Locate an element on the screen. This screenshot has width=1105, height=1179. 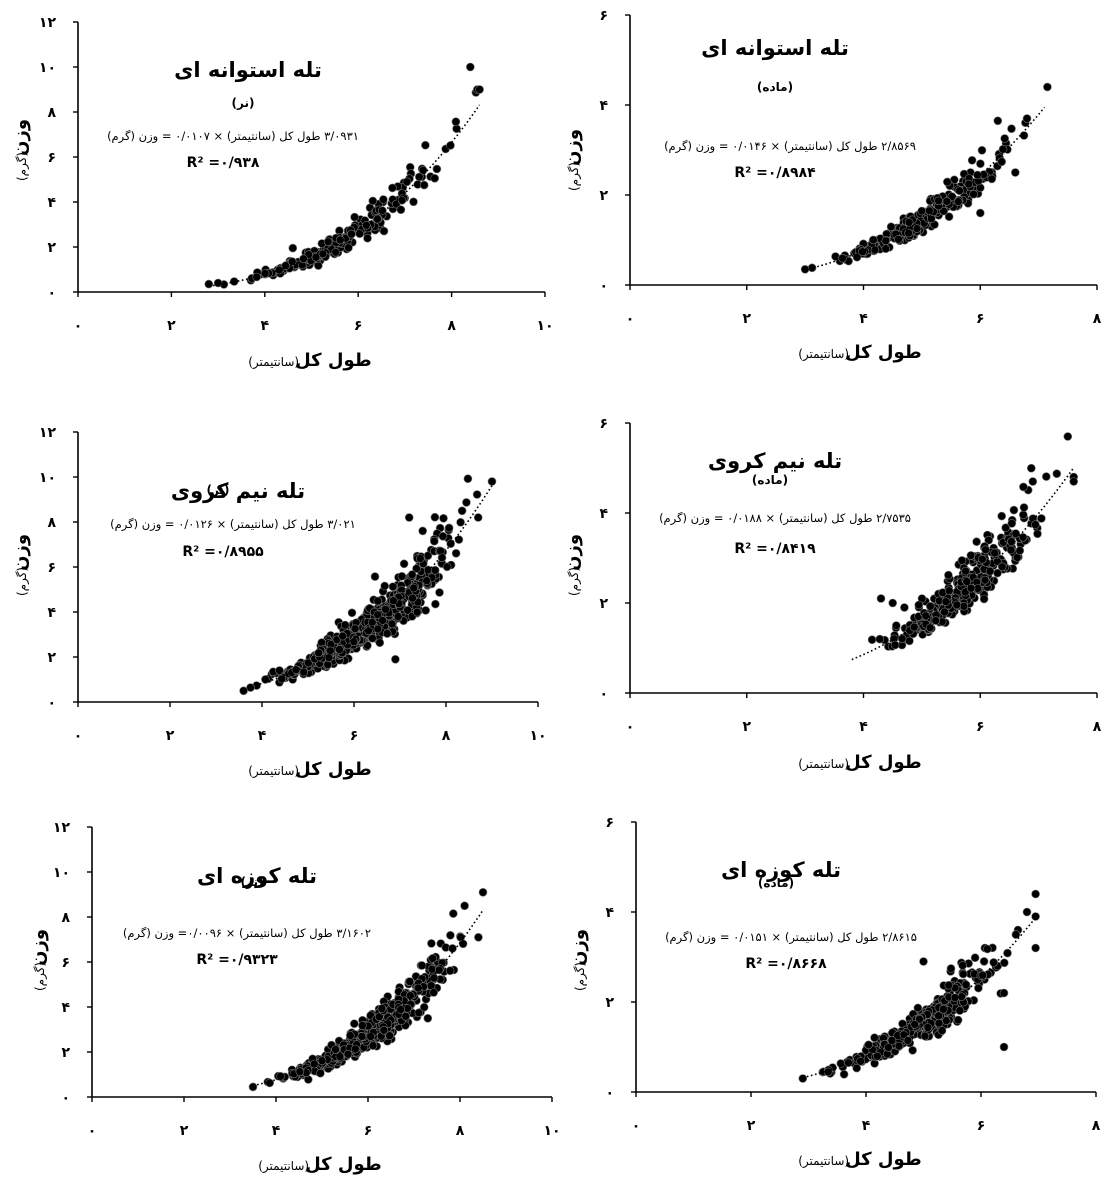
y-tick-label: ۱۲ is located at coordinates (48, 23).